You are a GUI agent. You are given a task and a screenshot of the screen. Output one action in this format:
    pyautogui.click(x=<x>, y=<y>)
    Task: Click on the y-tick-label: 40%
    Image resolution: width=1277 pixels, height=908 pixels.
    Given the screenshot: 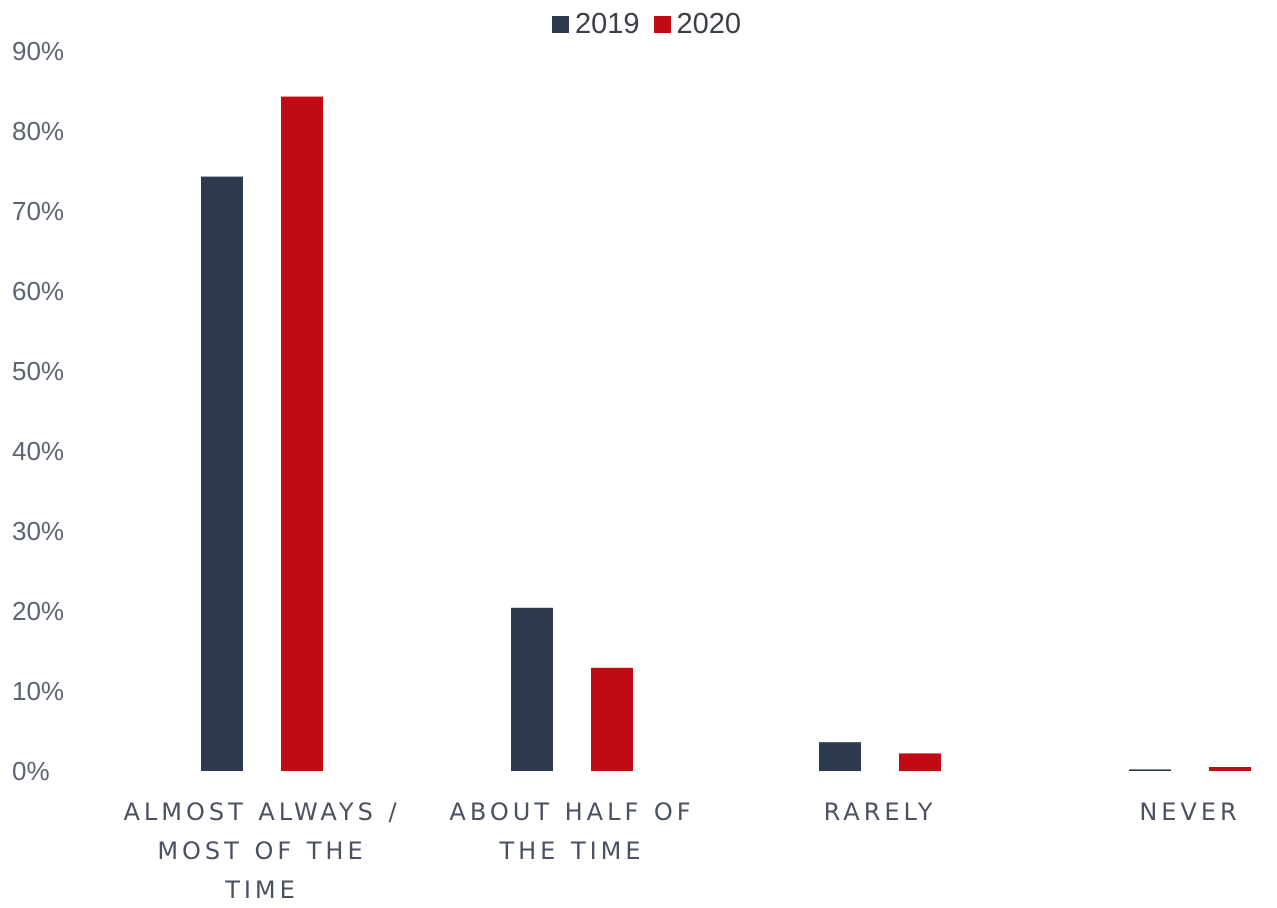 What is the action you would take?
    pyautogui.click(x=38, y=451)
    